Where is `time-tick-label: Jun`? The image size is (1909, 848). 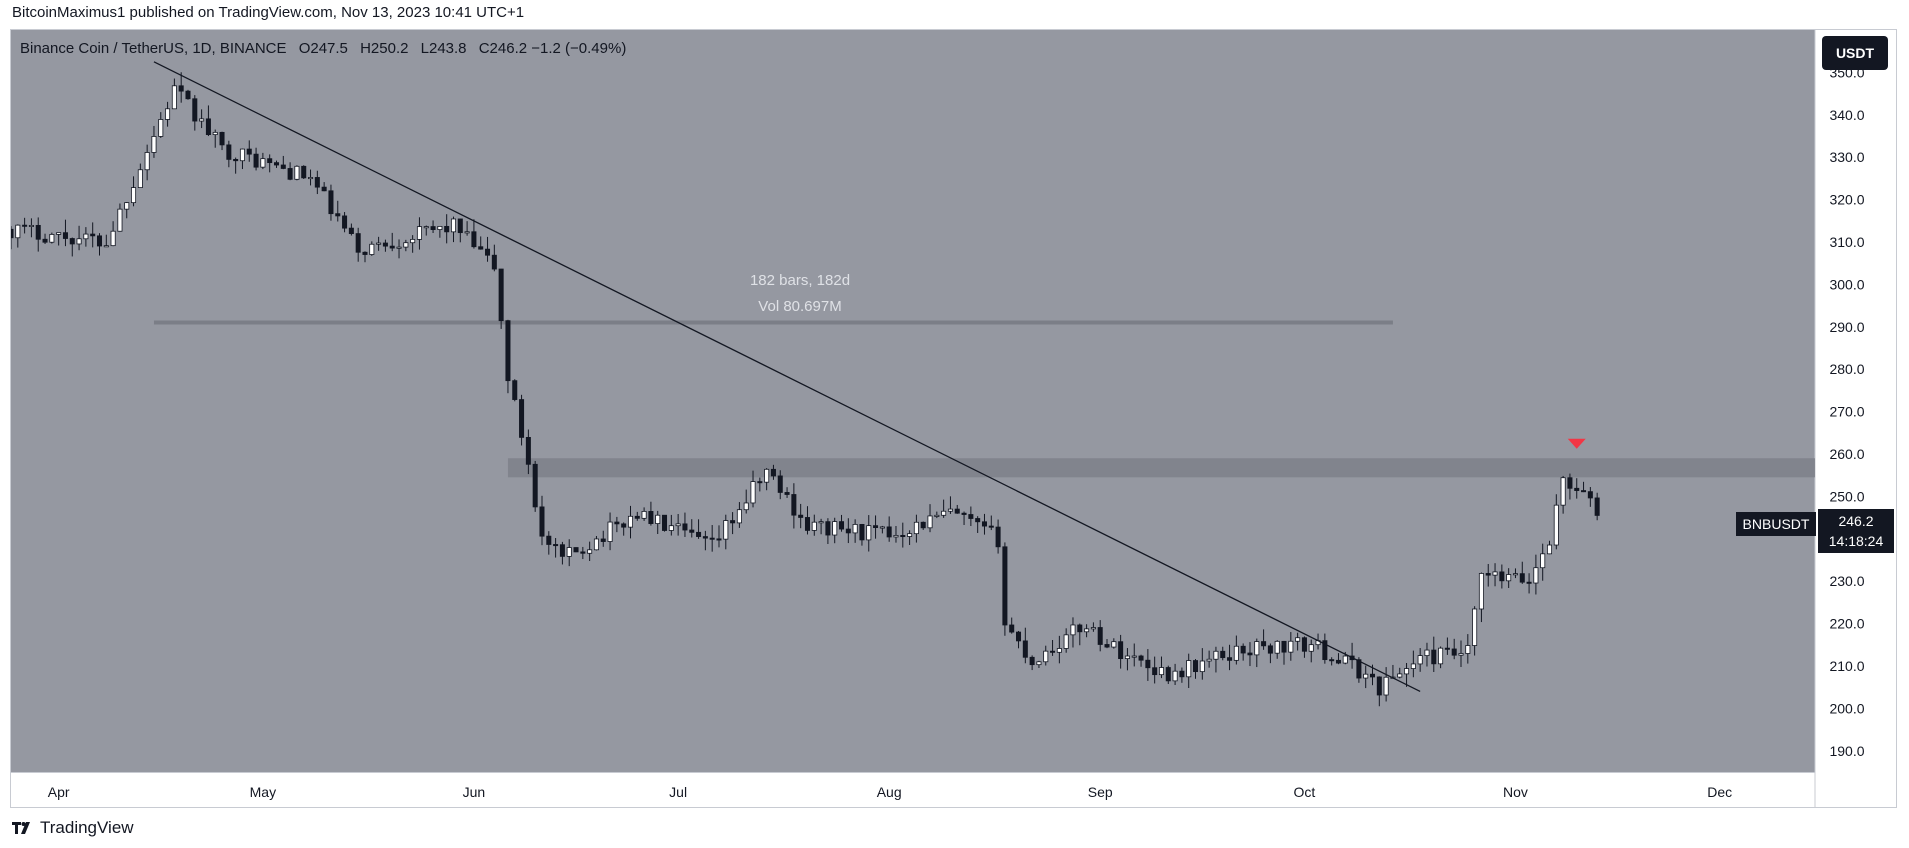
time-tick-label: Jun is located at coordinates (474, 792).